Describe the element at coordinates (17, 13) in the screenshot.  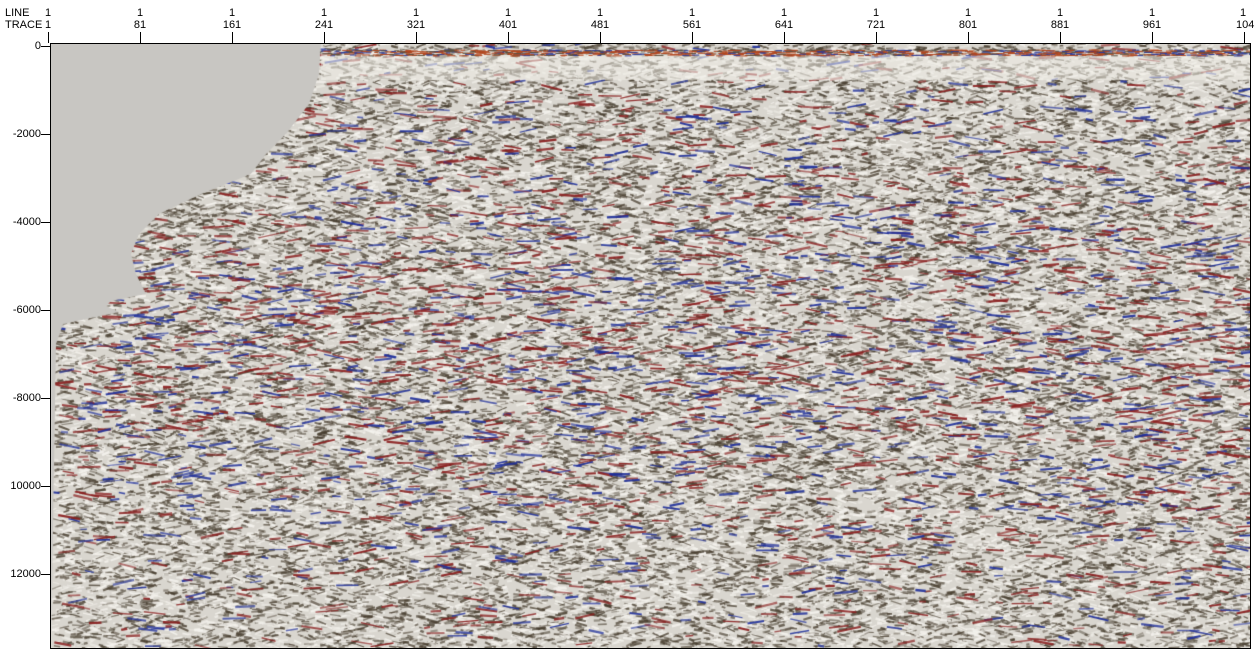
I see `line-header-label: LINE` at that location.